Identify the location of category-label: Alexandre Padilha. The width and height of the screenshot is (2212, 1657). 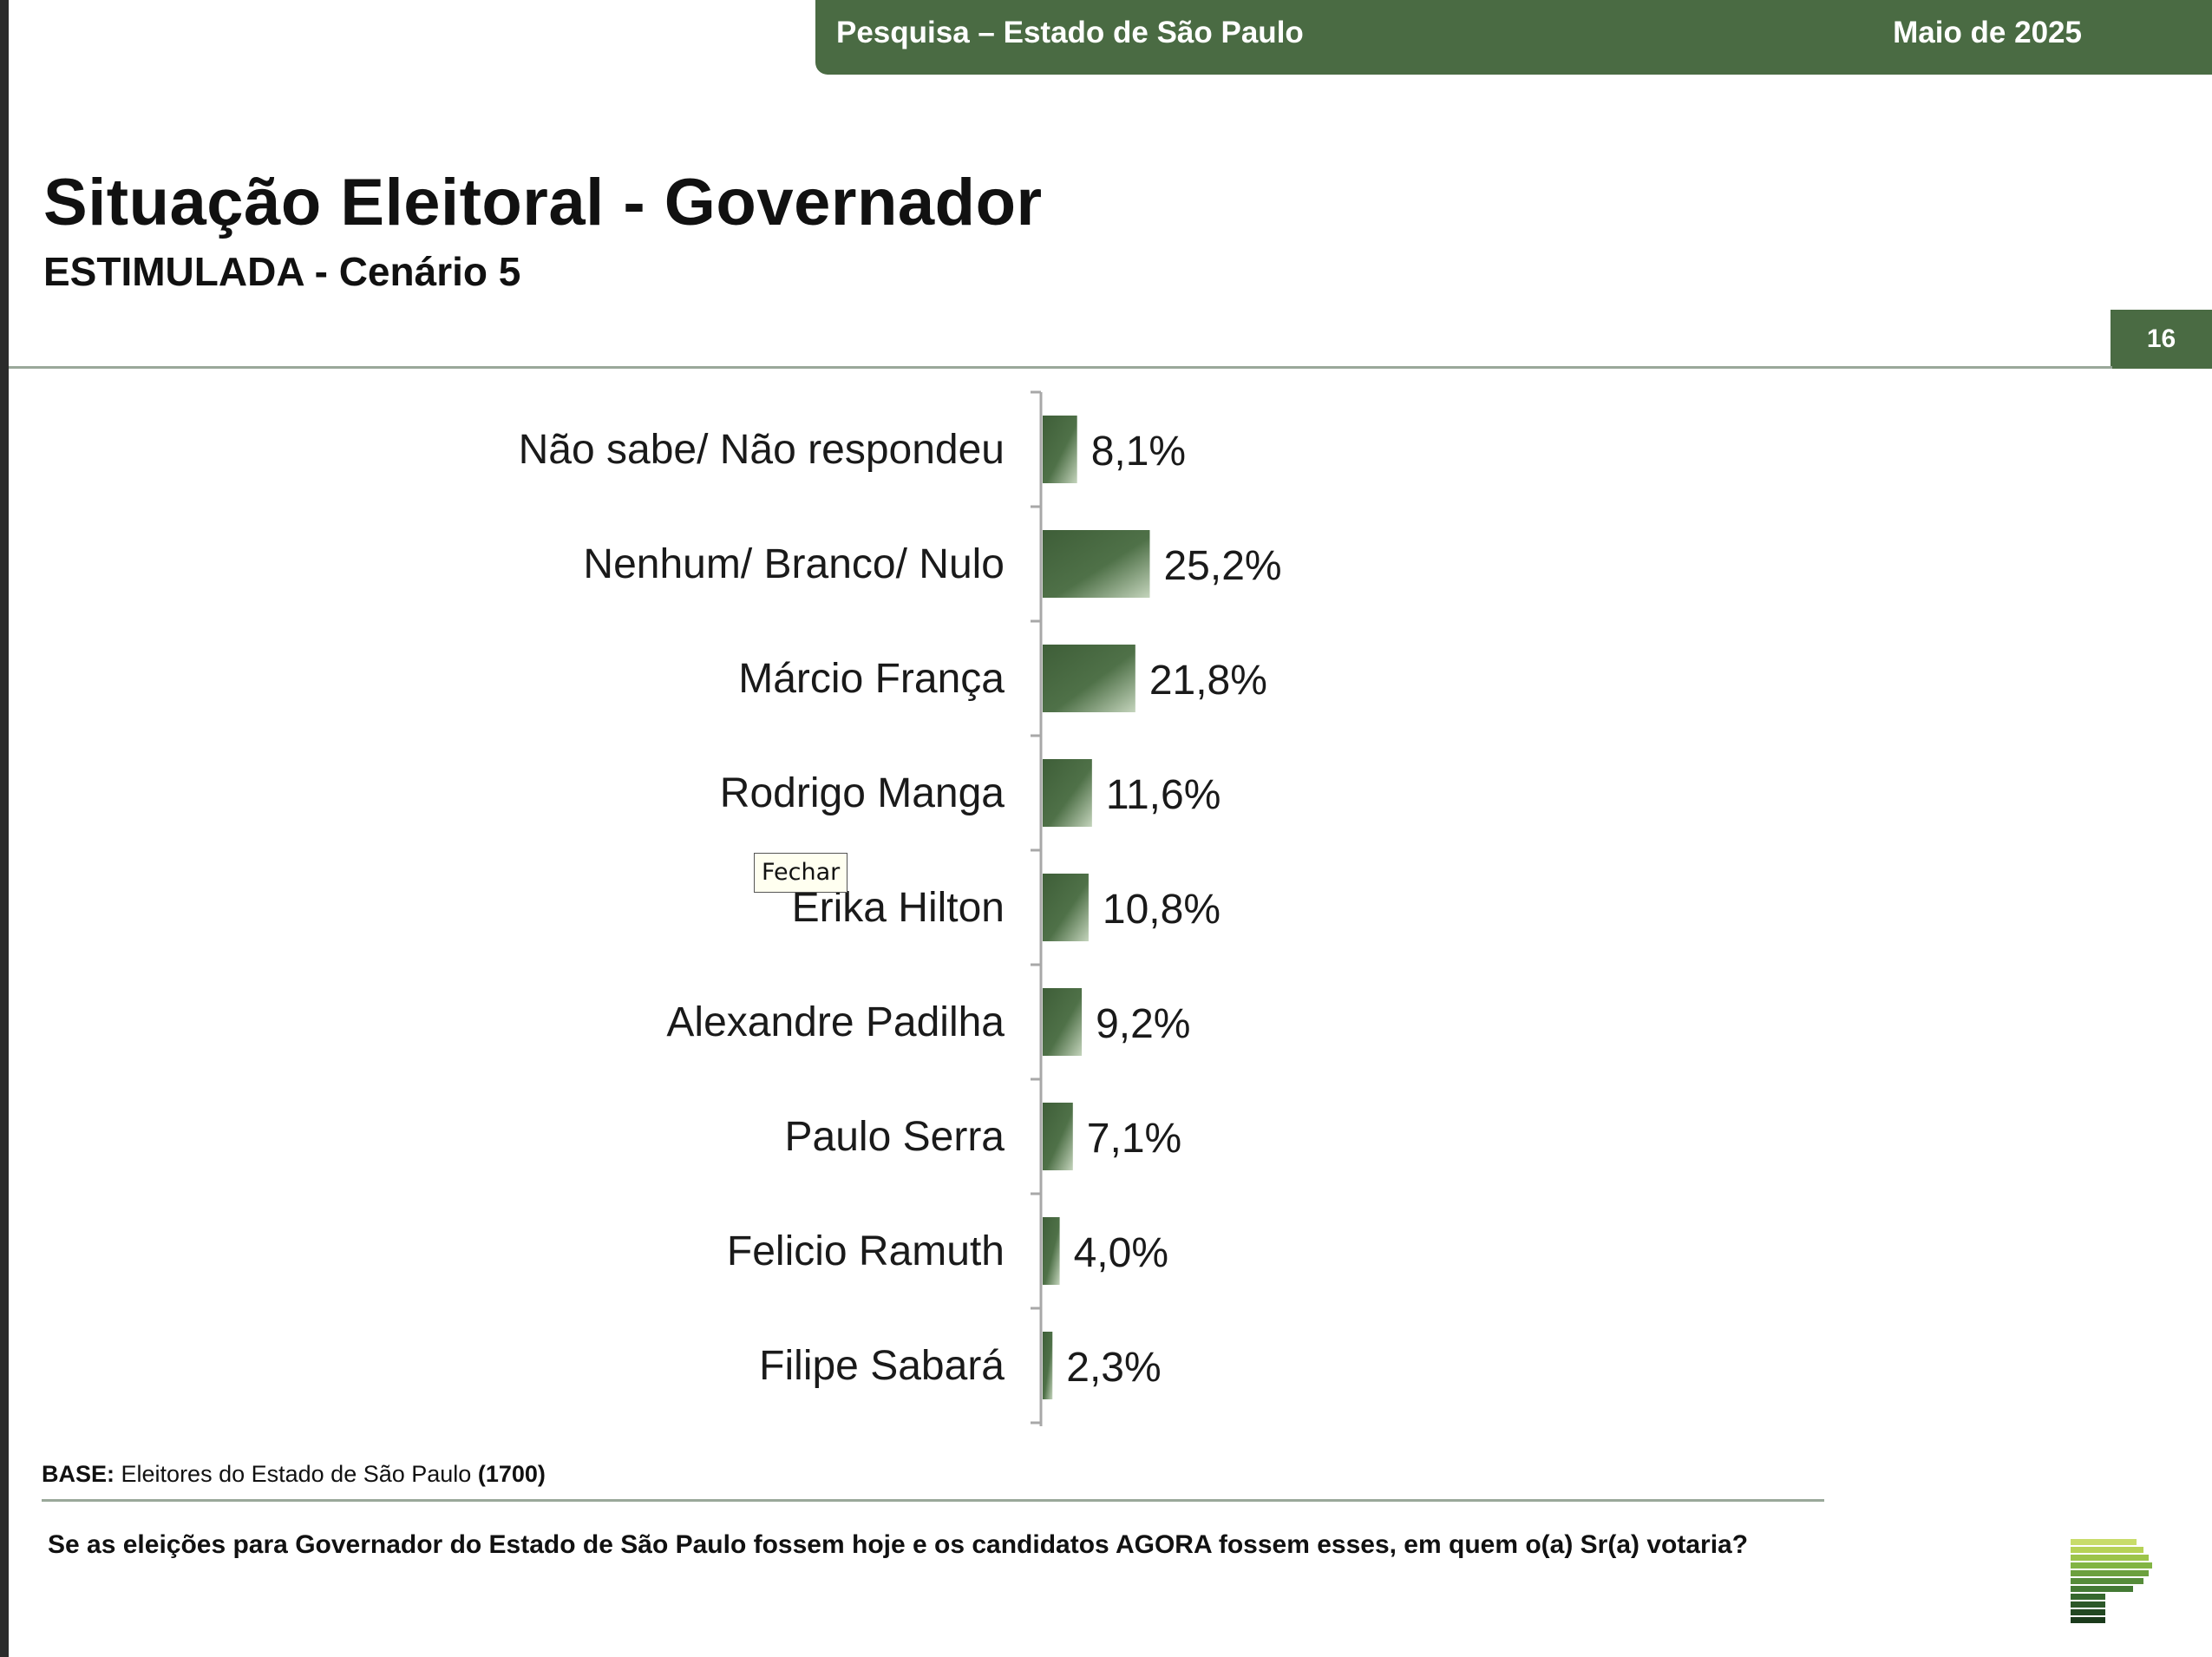
(835, 1022).